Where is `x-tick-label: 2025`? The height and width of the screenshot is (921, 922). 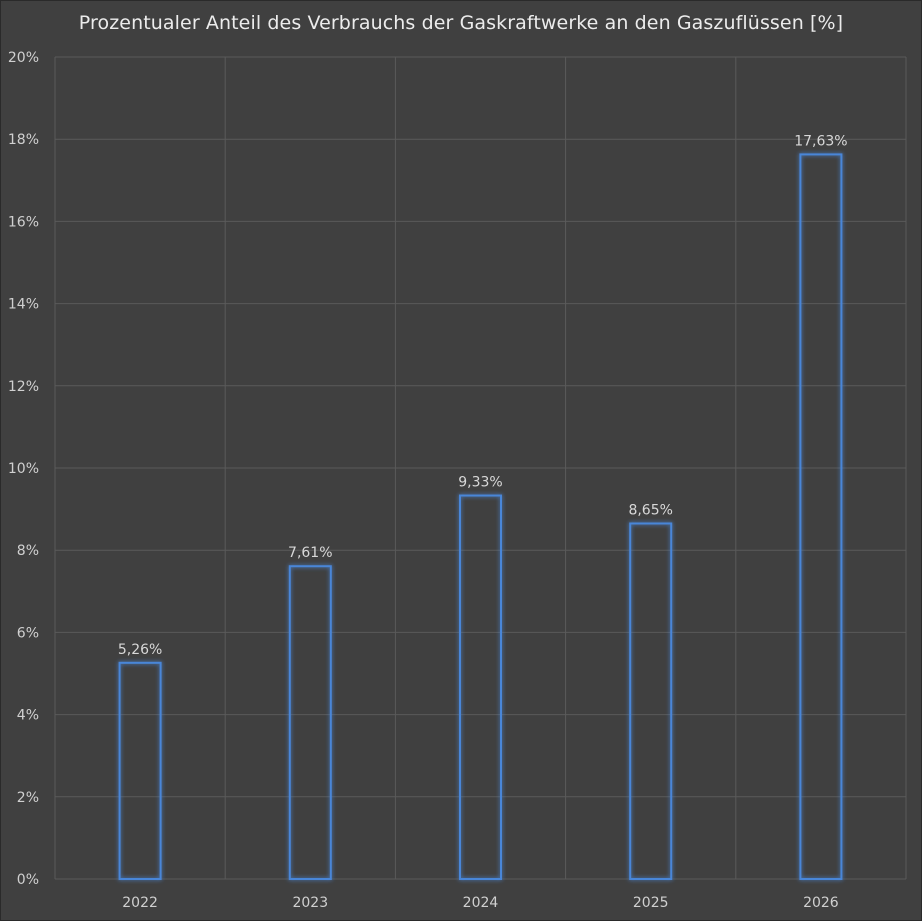 x-tick-label: 2025 is located at coordinates (651, 903).